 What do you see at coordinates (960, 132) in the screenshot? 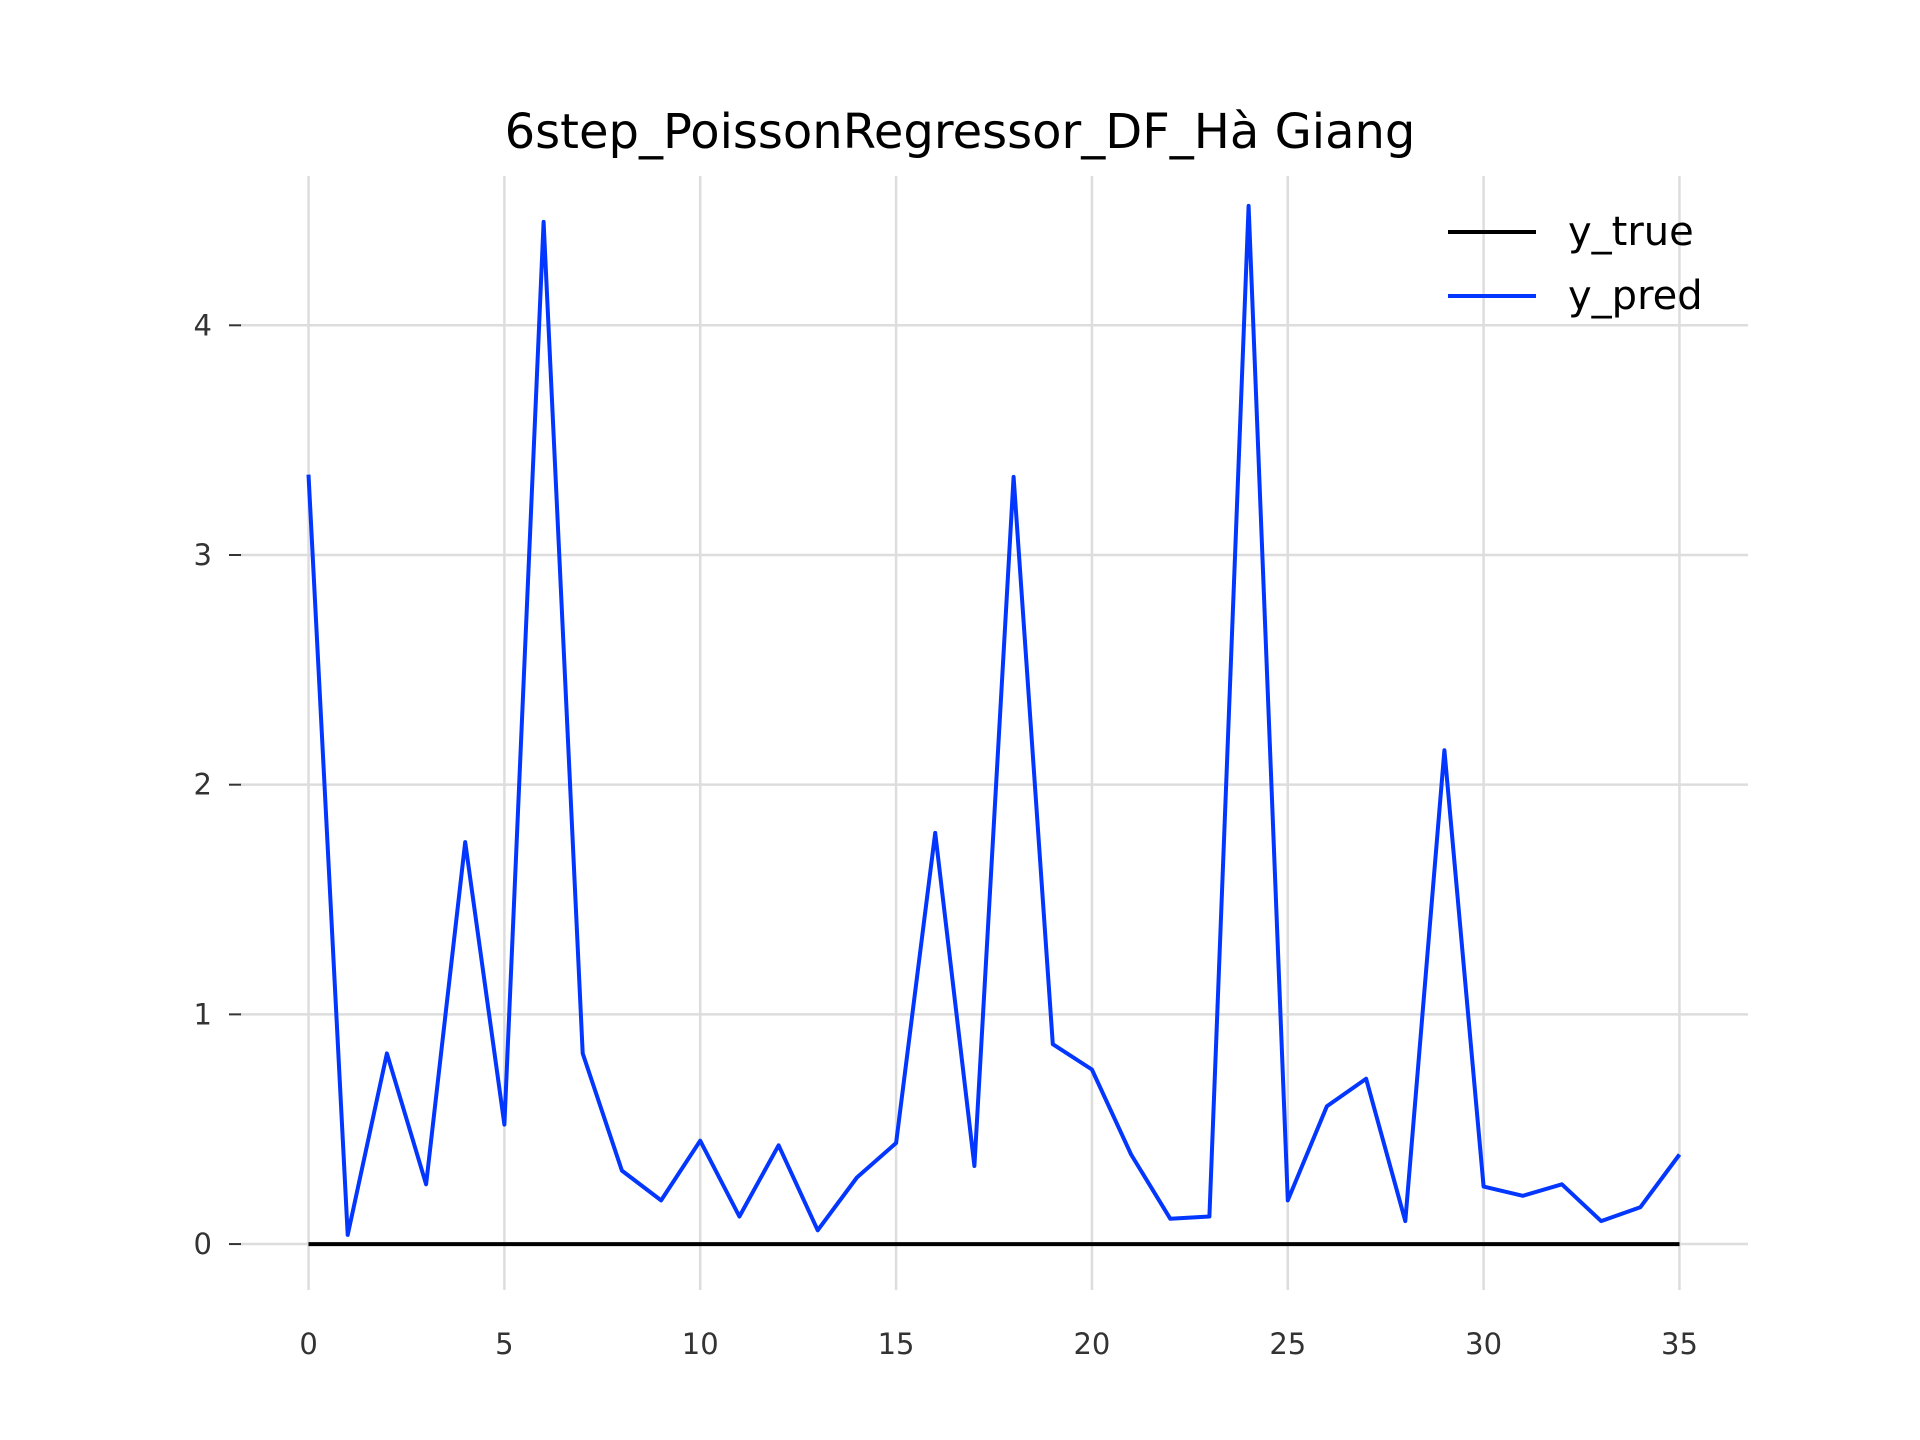
I see `chart-title: 6step_PoissonRegressor_DF_Hà Giang` at bounding box center [960, 132].